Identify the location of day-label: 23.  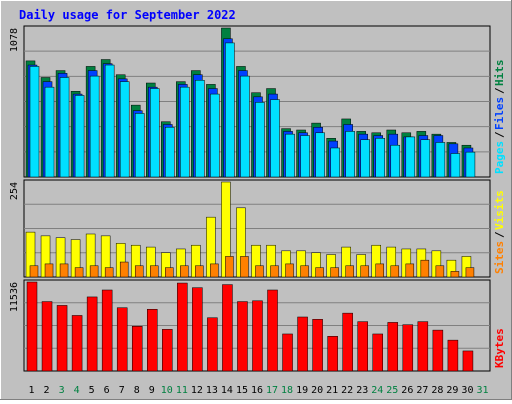
(362, 390).